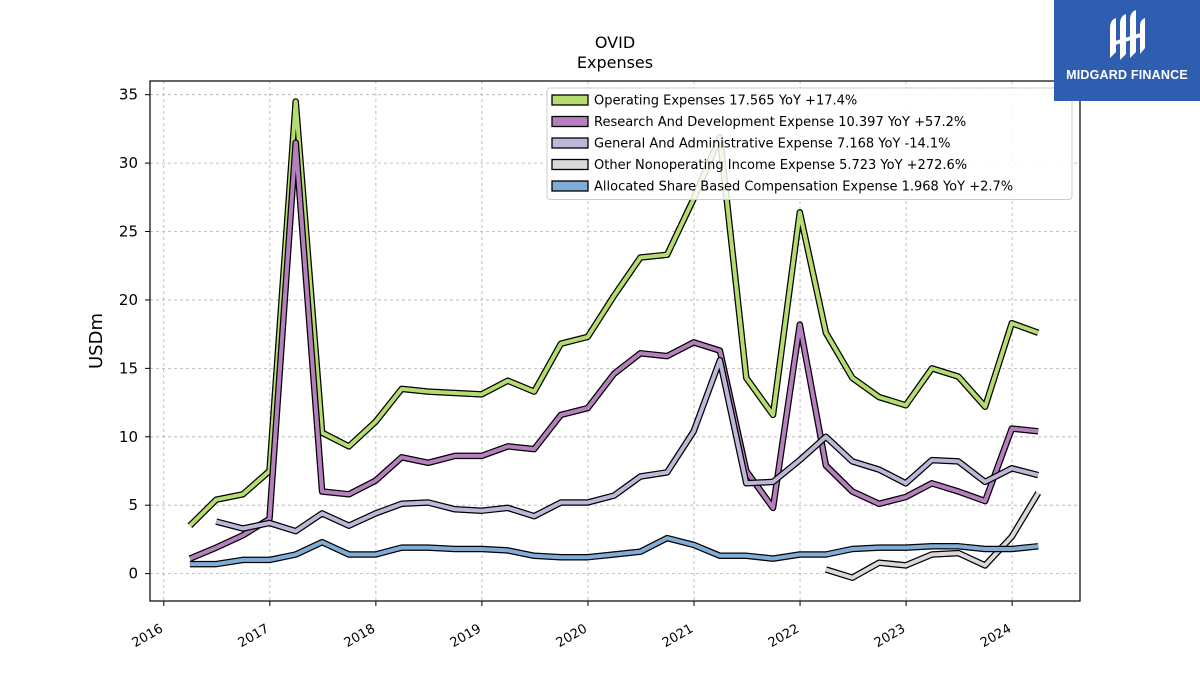  I want to click on legend-box, so click(809, 143).